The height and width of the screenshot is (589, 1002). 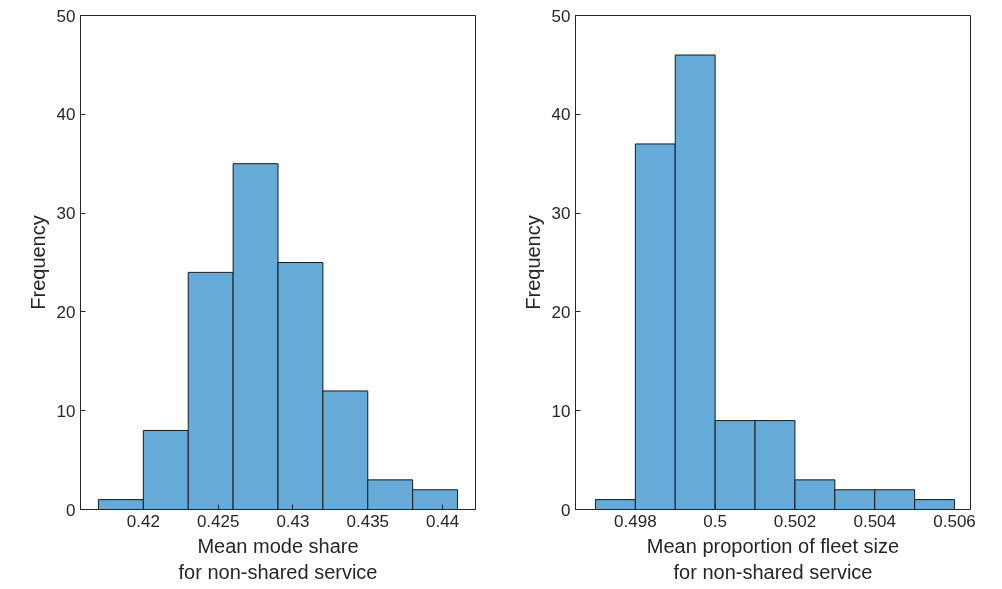 I want to click on x-tick-label: 0.42, so click(x=143, y=521).